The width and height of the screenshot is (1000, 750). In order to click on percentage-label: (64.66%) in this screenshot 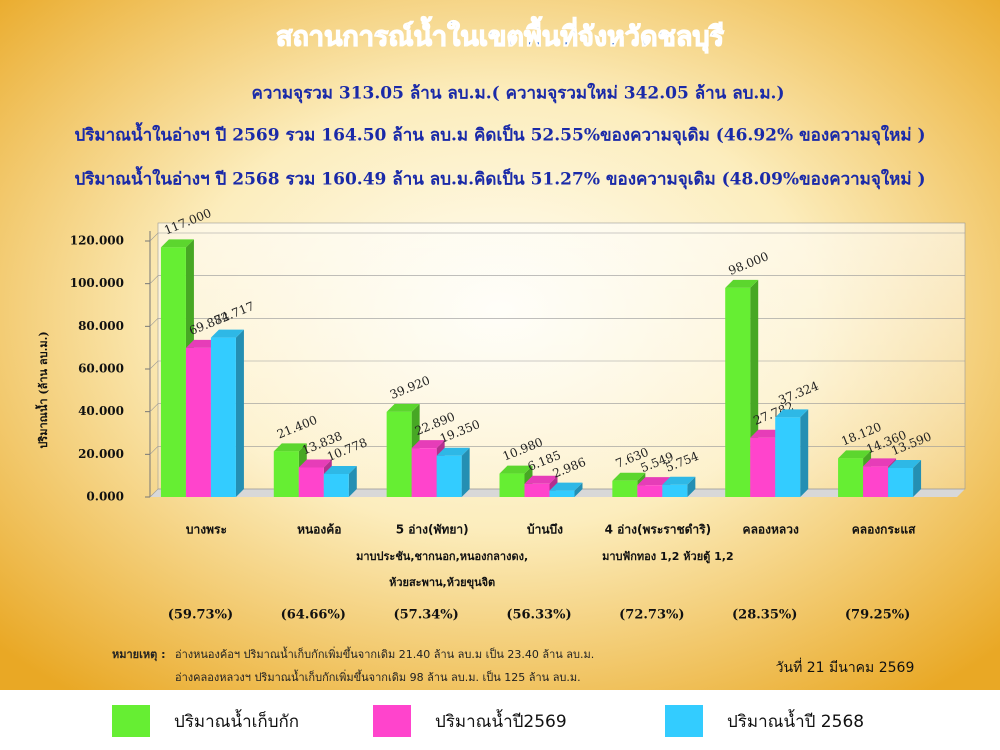, I will do `click(313, 615)`.